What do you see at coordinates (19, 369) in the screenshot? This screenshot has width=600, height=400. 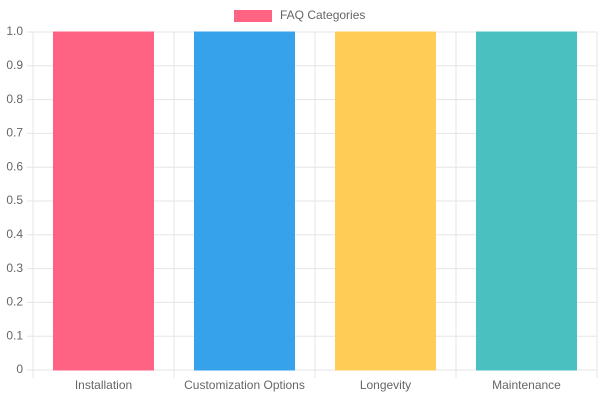 I see `y-tick-label: 0` at bounding box center [19, 369].